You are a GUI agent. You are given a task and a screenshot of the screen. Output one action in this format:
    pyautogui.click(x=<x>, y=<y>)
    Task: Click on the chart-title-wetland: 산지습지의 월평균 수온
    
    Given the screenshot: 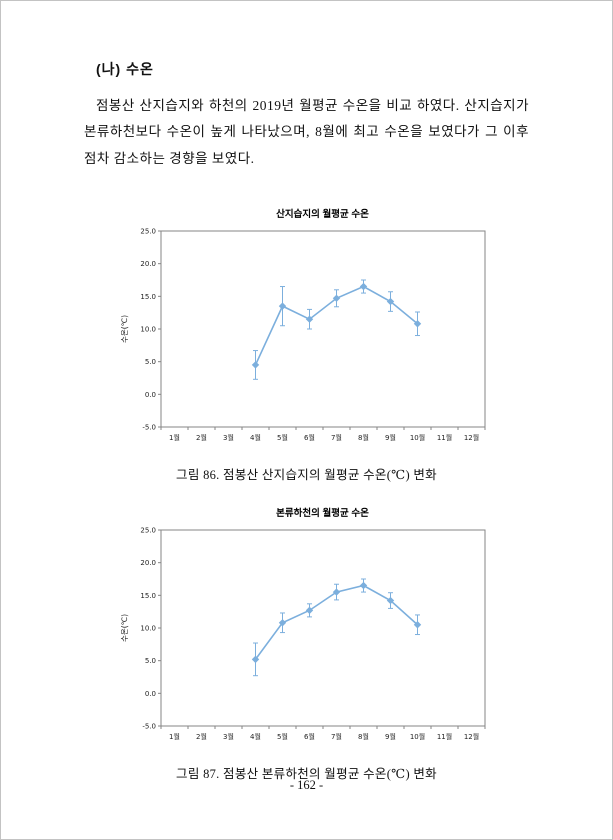 What is the action you would take?
    pyautogui.click(x=322, y=214)
    